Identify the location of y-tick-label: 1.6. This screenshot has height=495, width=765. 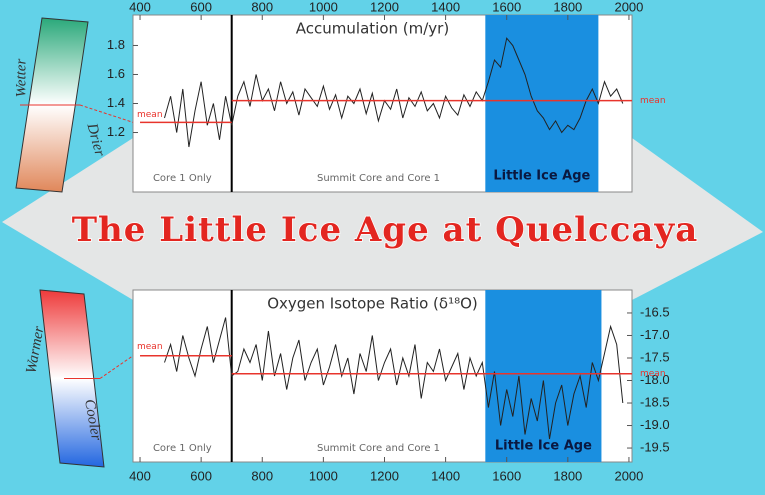
(116, 73).